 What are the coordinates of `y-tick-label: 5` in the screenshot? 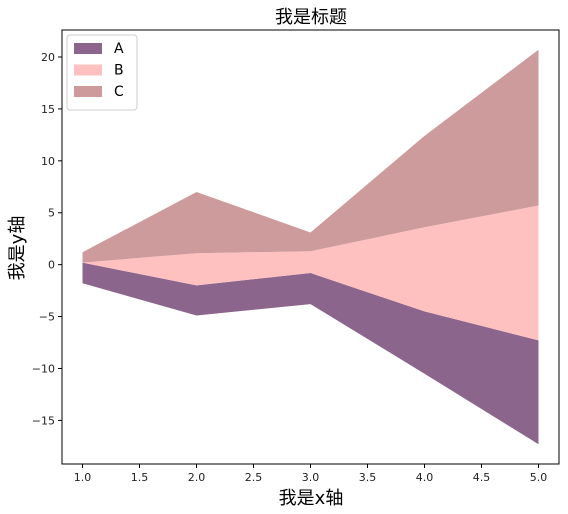 It's located at (51, 213).